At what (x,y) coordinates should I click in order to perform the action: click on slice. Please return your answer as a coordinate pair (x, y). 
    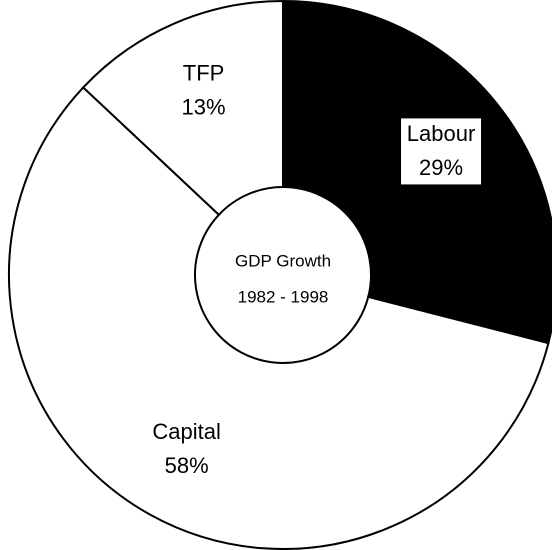
    Looking at the image, I should click on (182, 108).